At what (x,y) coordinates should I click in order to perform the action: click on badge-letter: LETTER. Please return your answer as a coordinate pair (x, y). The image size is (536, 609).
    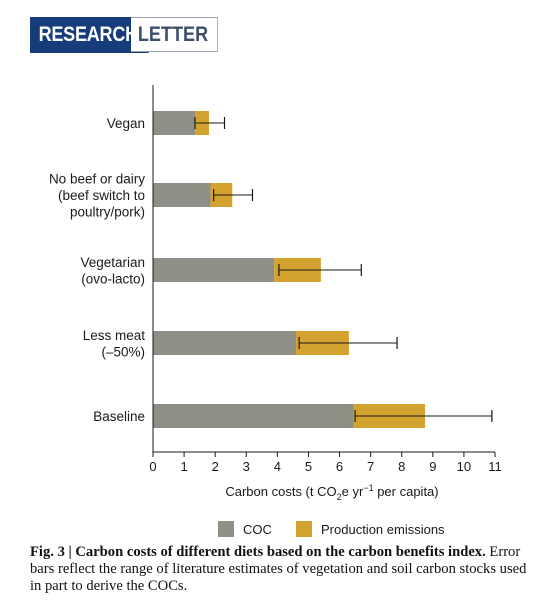
    Looking at the image, I should click on (174, 34).